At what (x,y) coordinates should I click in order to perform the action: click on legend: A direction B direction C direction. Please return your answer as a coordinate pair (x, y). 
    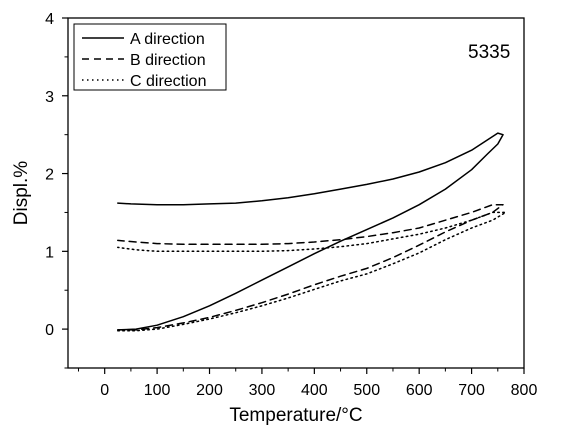
    Looking at the image, I should click on (150, 57).